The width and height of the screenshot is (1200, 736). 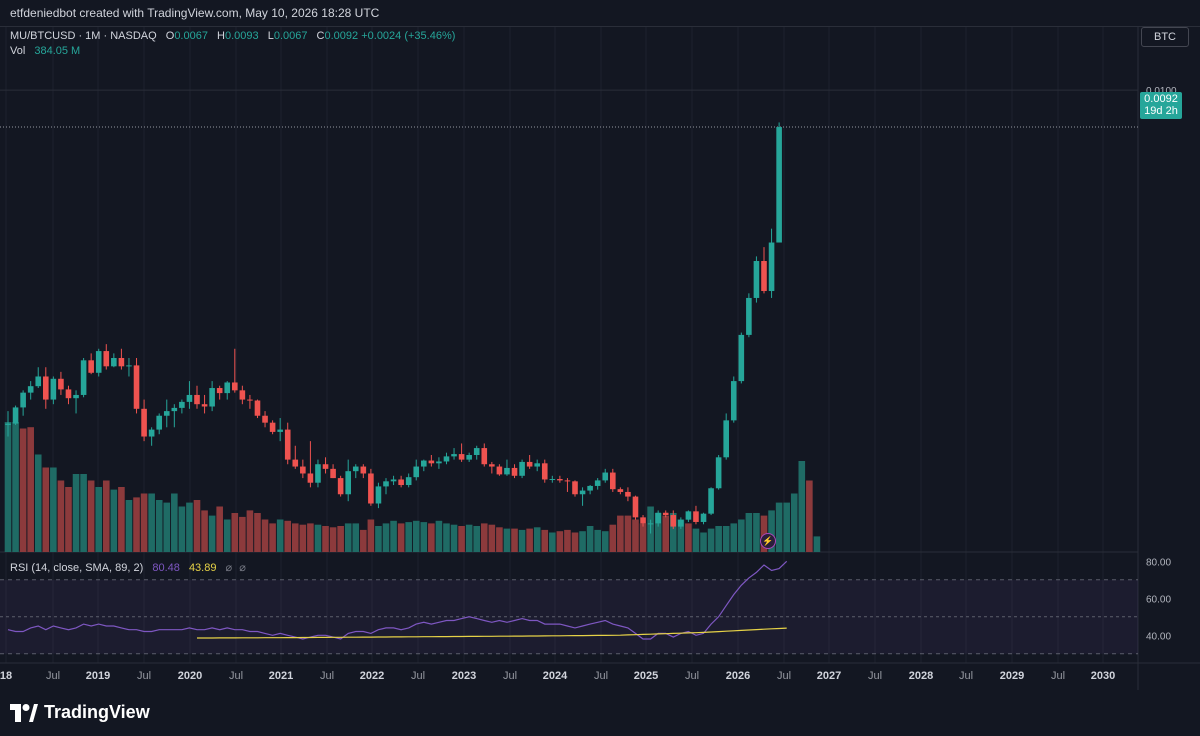 I want to click on rsi-label: RSI (14, close, SMA, 89, 2), so click(x=77, y=568).